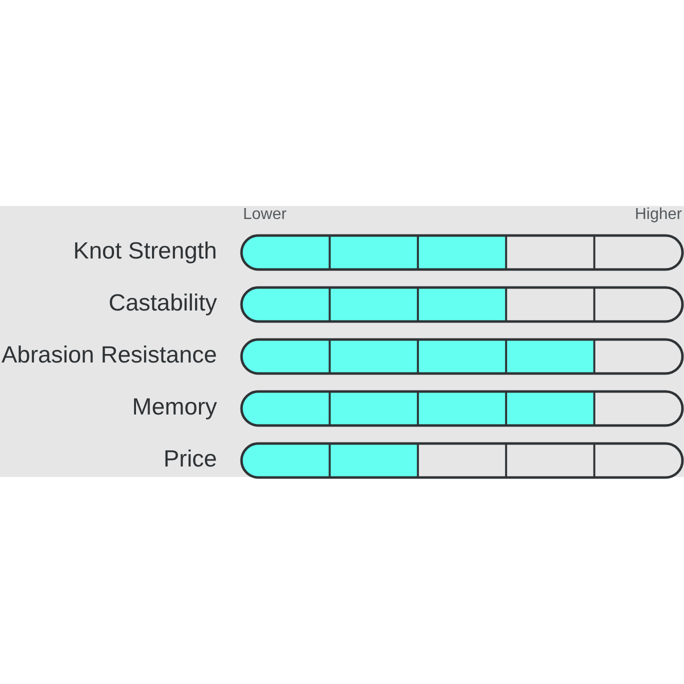 The width and height of the screenshot is (684, 684). Describe the element at coordinates (145, 250) in the screenshot. I see `y-tick-label: Knot Strength` at that location.